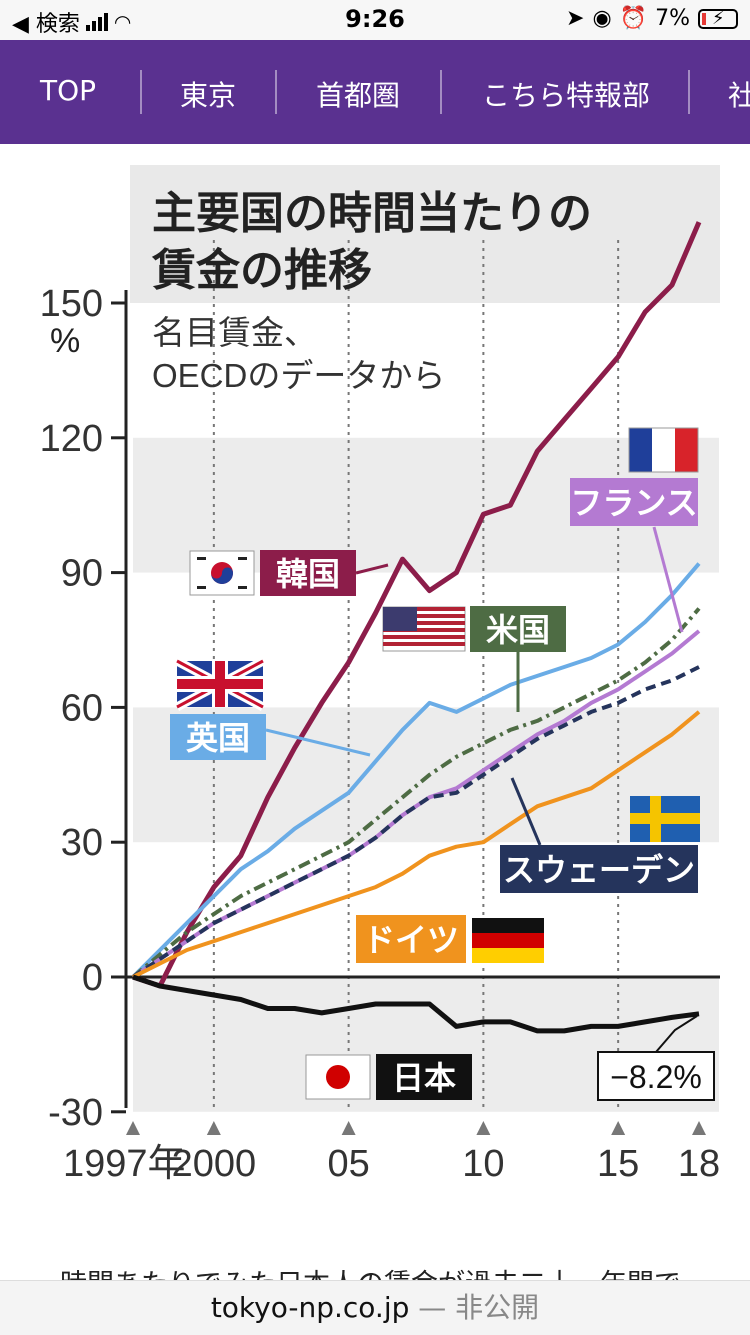 Image resolution: width=750 pixels, height=1335 pixels. What do you see at coordinates (718, 18) in the screenshot?
I see `battery-icon: ⚡` at bounding box center [718, 18].